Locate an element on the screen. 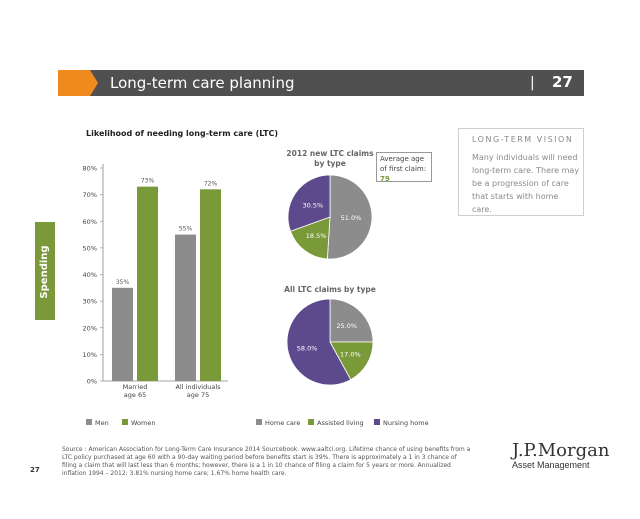 The image size is (640, 519). y-tick-label: 20% is located at coordinates (90, 328).